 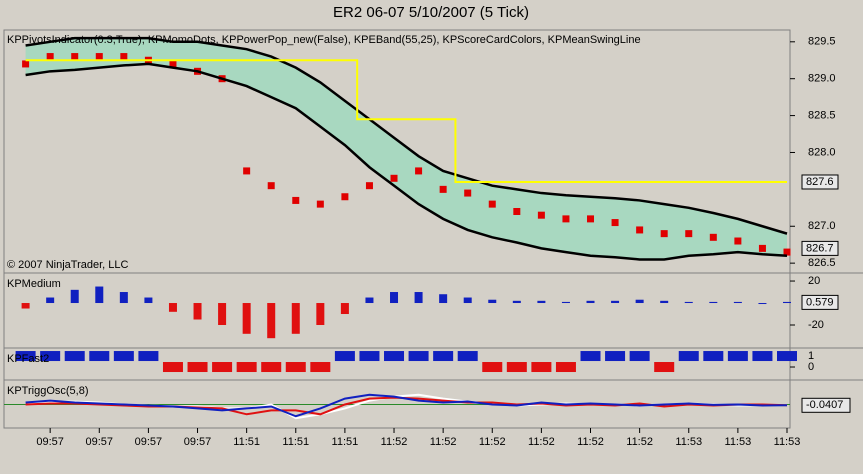 What do you see at coordinates (814, 281) in the screenshot?
I see `y-tick-label: 20` at bounding box center [814, 281].